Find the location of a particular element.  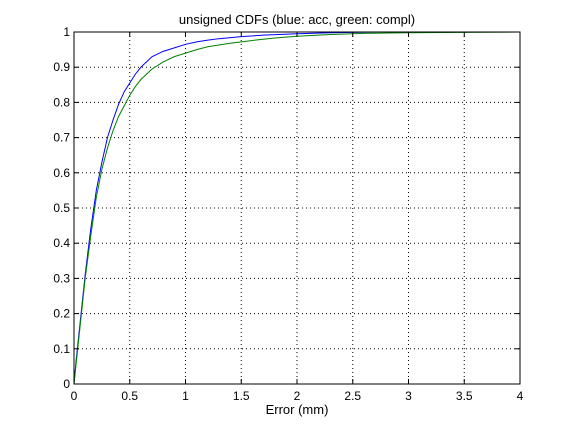

x-tick-label: 1.5 is located at coordinates (241, 396).